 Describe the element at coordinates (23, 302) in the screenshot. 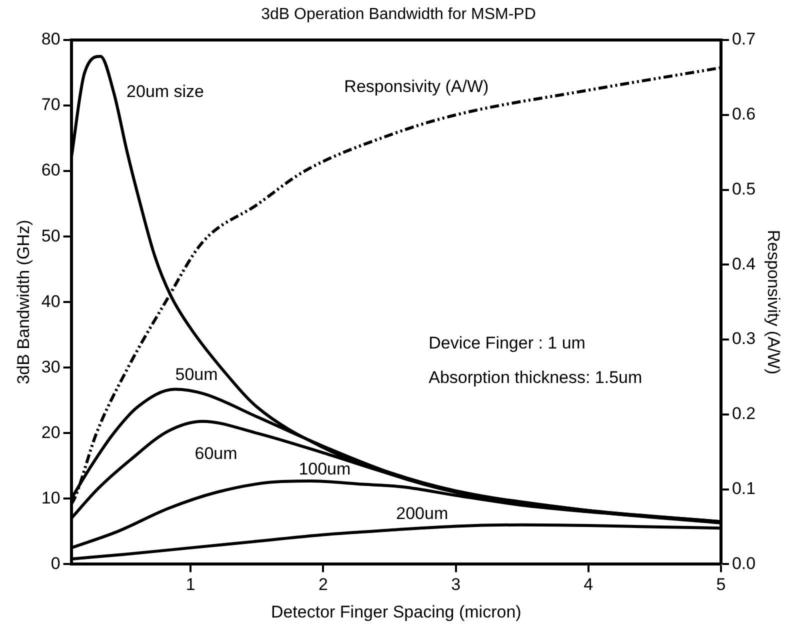

I see `y-axis-title: 3dB Bandwidth (GHz)` at that location.